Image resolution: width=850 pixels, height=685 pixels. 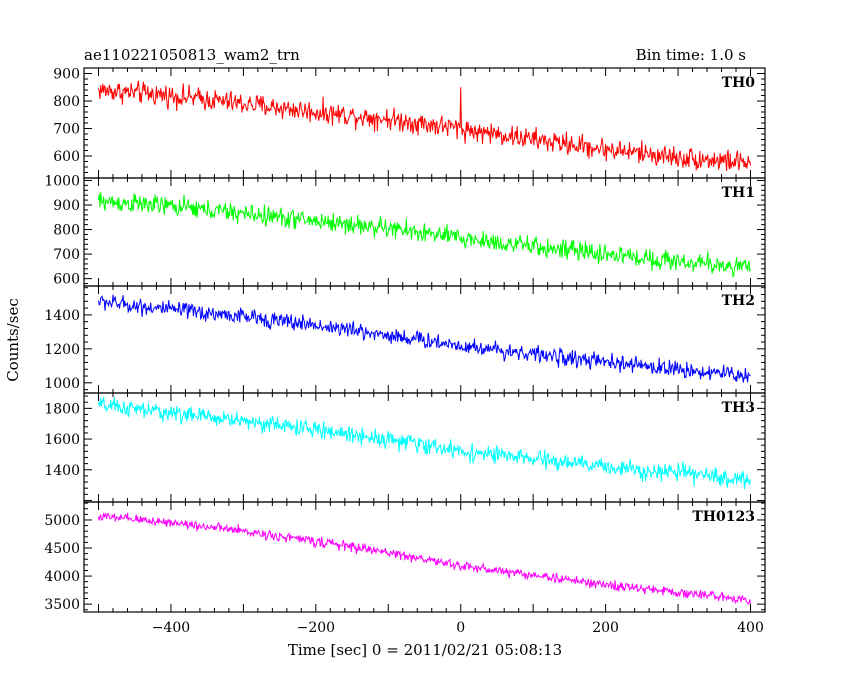 What do you see at coordinates (750, 628) in the screenshot?
I see `x-tick-label: 400` at bounding box center [750, 628].